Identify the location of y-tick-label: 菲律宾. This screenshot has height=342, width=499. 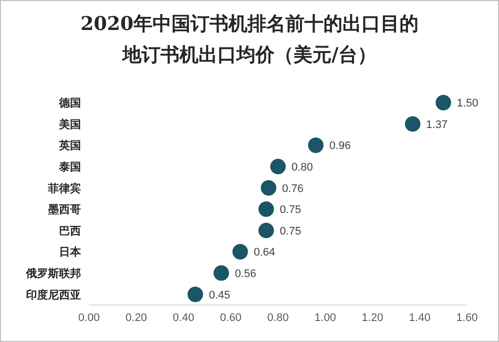
(64, 188).